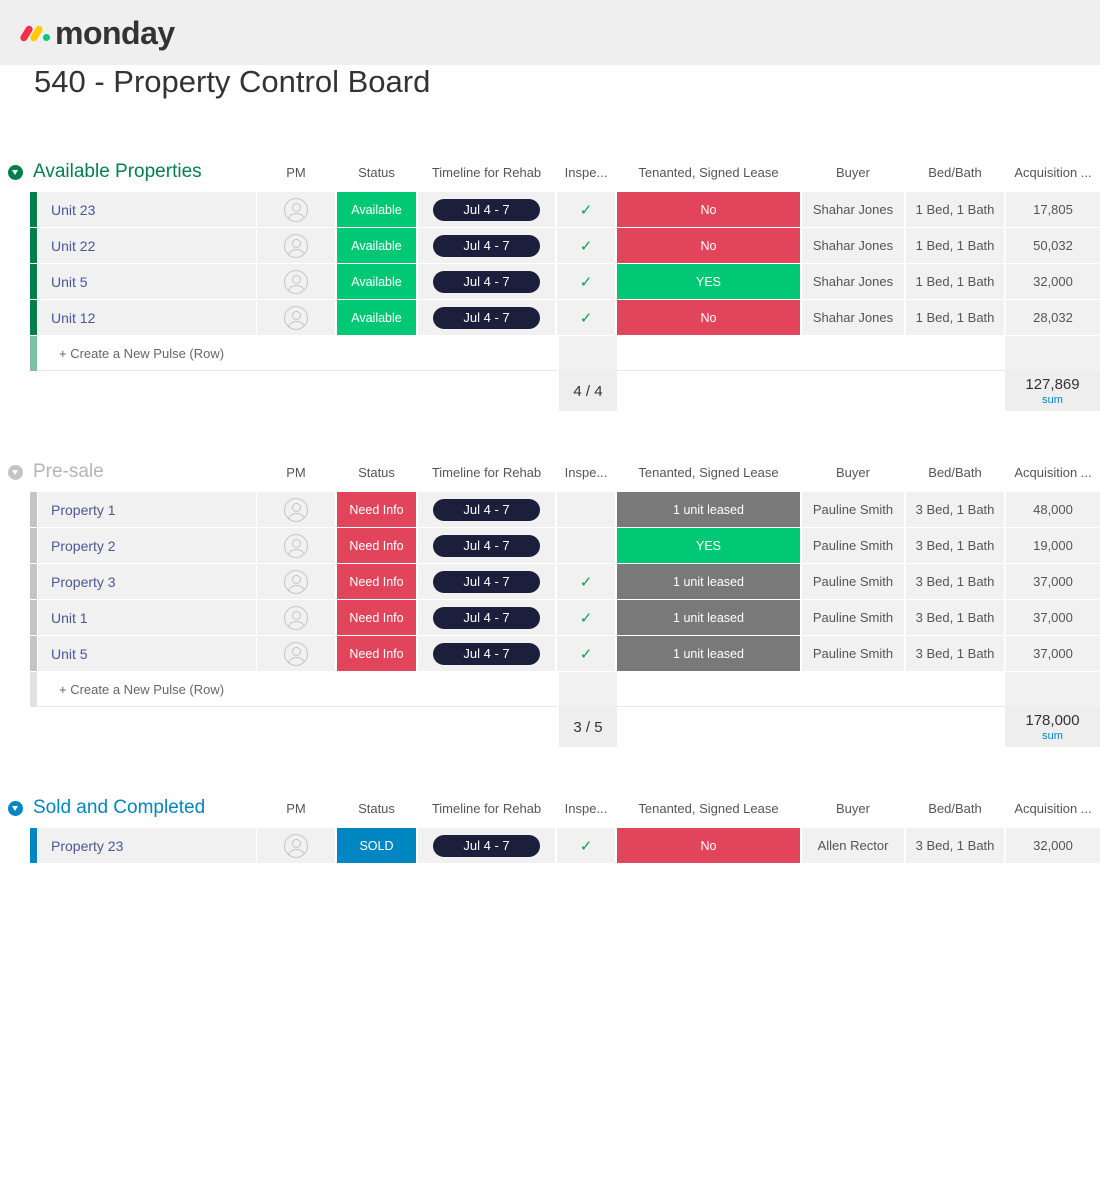 The height and width of the screenshot is (1196, 1100). What do you see at coordinates (147, 617) in the screenshot?
I see `pulse-name: Unit 1` at bounding box center [147, 617].